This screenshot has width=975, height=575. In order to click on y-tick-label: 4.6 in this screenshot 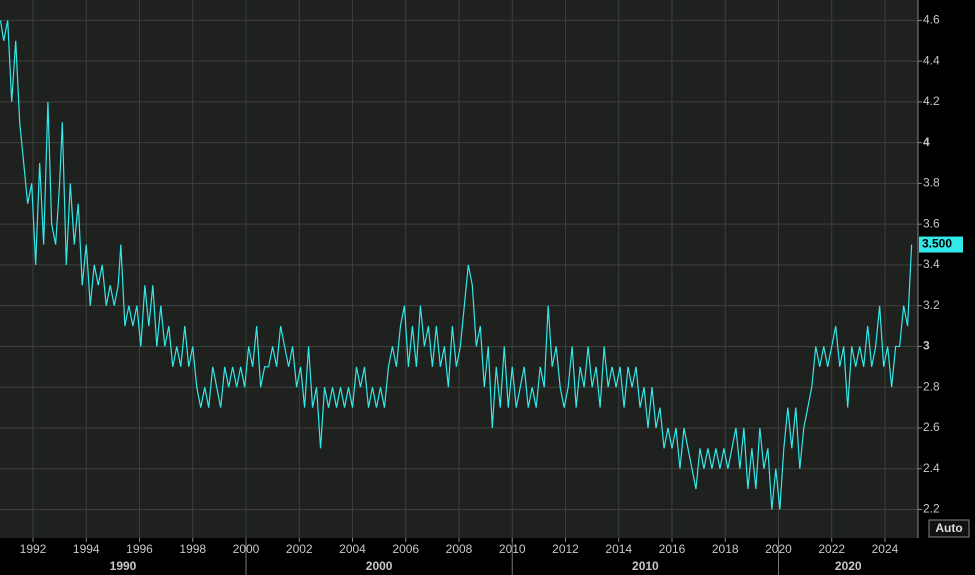, I will do `click(931, 20)`.